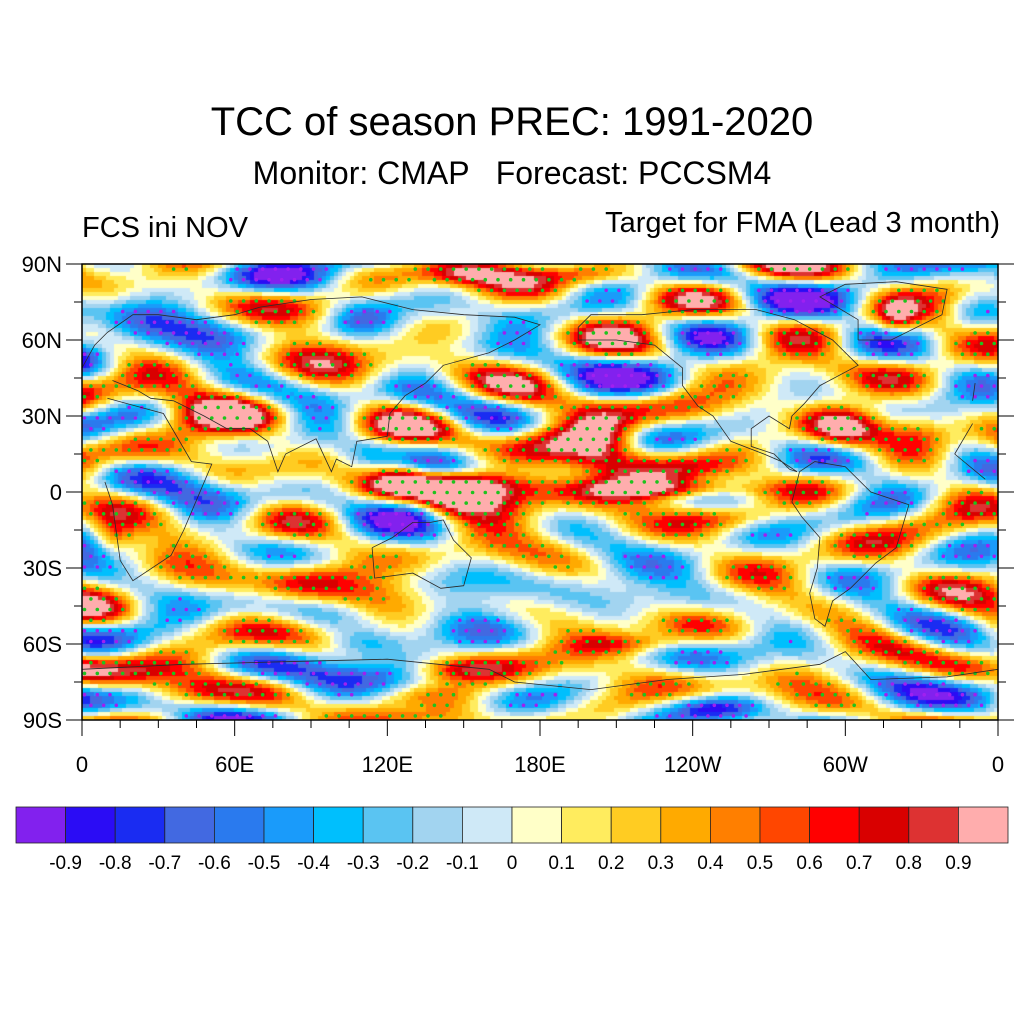 Image resolution: width=1024 pixels, height=1024 pixels. I want to click on colorbar-label: -0.7, so click(164, 863).